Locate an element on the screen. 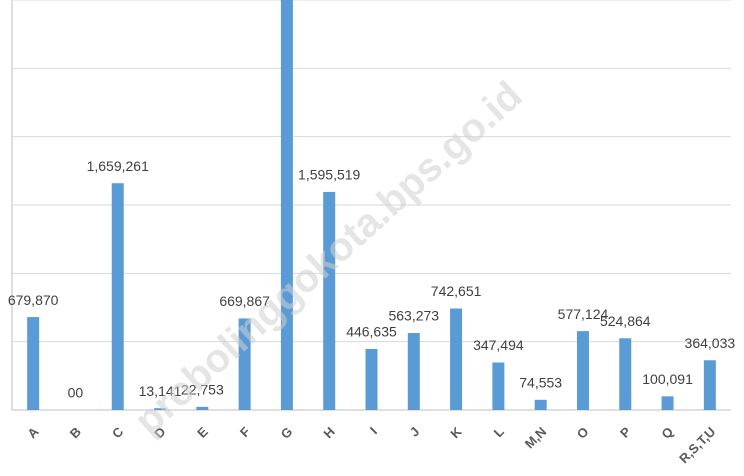  x-tick-label: M,N is located at coordinates (535, 437).